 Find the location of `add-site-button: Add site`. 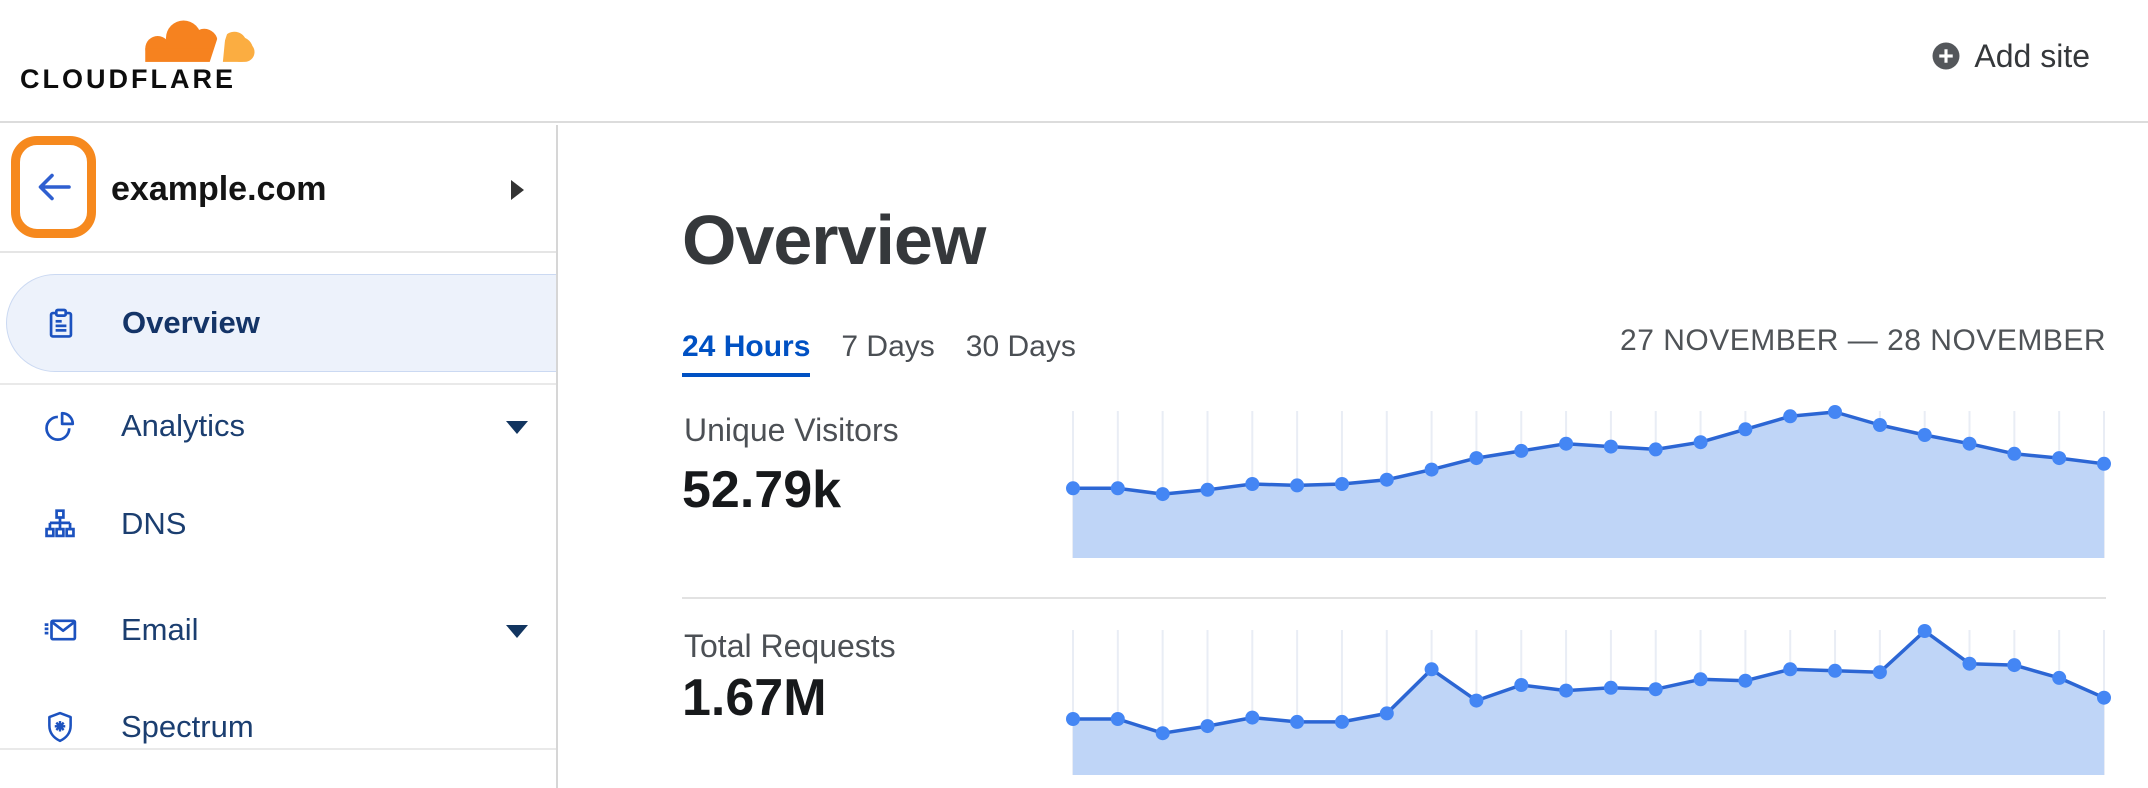

add-site-button: Add site is located at coordinates (2011, 56).